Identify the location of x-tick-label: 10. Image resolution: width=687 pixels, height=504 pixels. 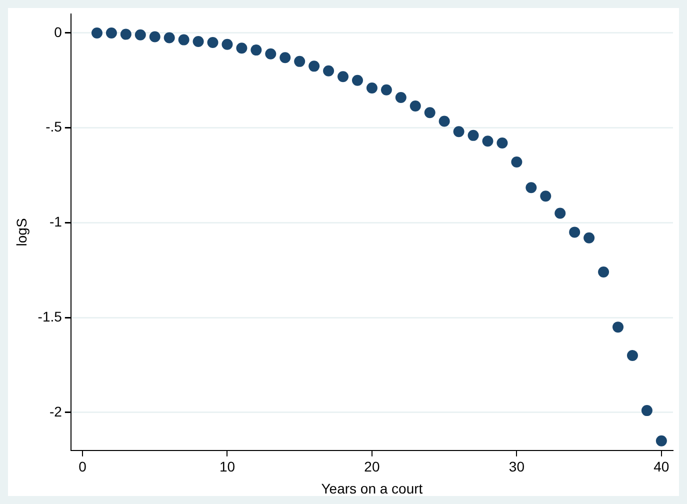
(227, 466).